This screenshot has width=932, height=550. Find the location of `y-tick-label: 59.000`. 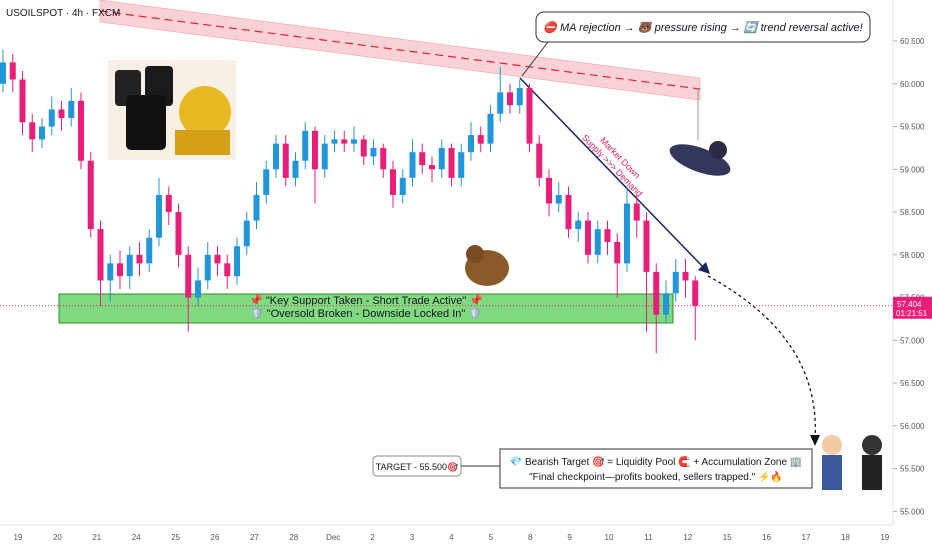

y-tick-label: 59.000 is located at coordinates (912, 169).